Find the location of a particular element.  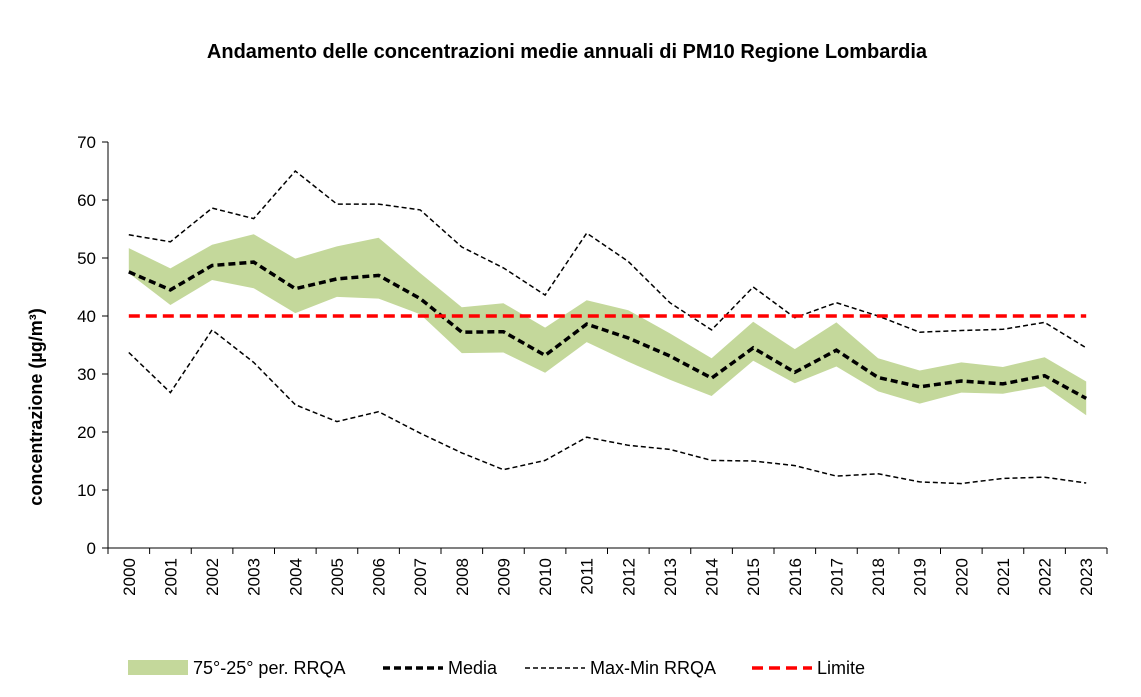

legend-swatch-band is located at coordinates (158, 667).